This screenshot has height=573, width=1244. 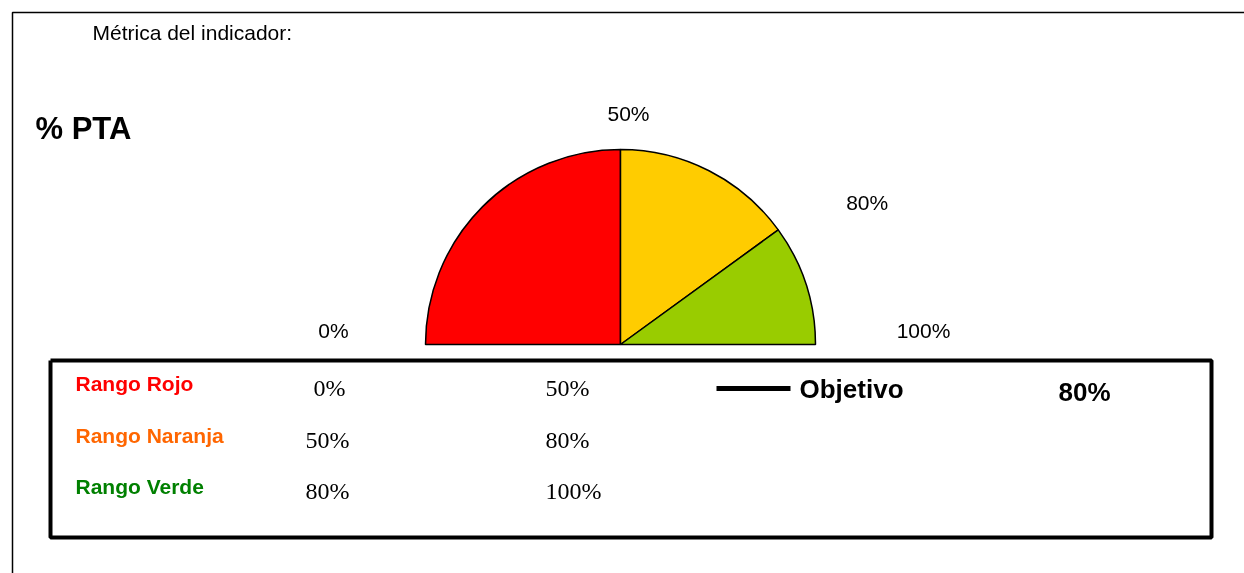 What do you see at coordinates (134, 383) in the screenshot?
I see `text: Rango Rojo` at bounding box center [134, 383].